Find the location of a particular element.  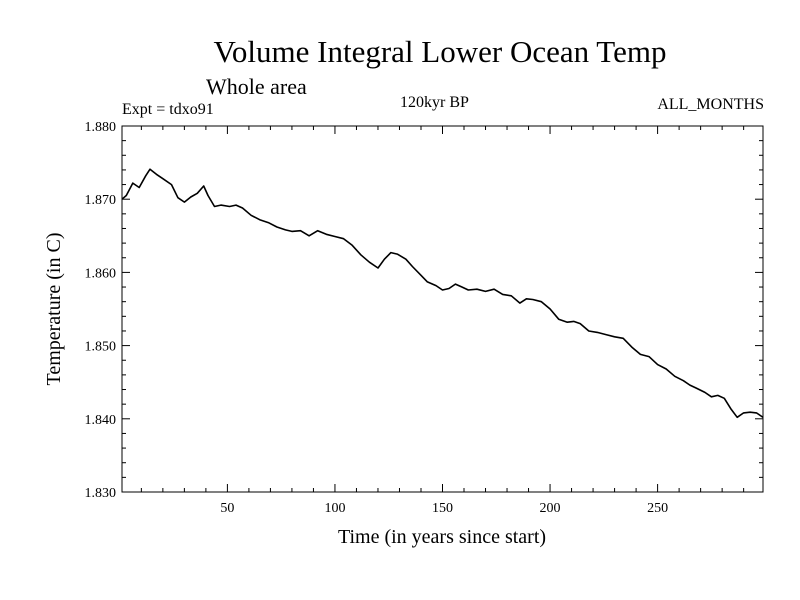

y-tick-label: 1.840 is located at coordinates (101, 420).